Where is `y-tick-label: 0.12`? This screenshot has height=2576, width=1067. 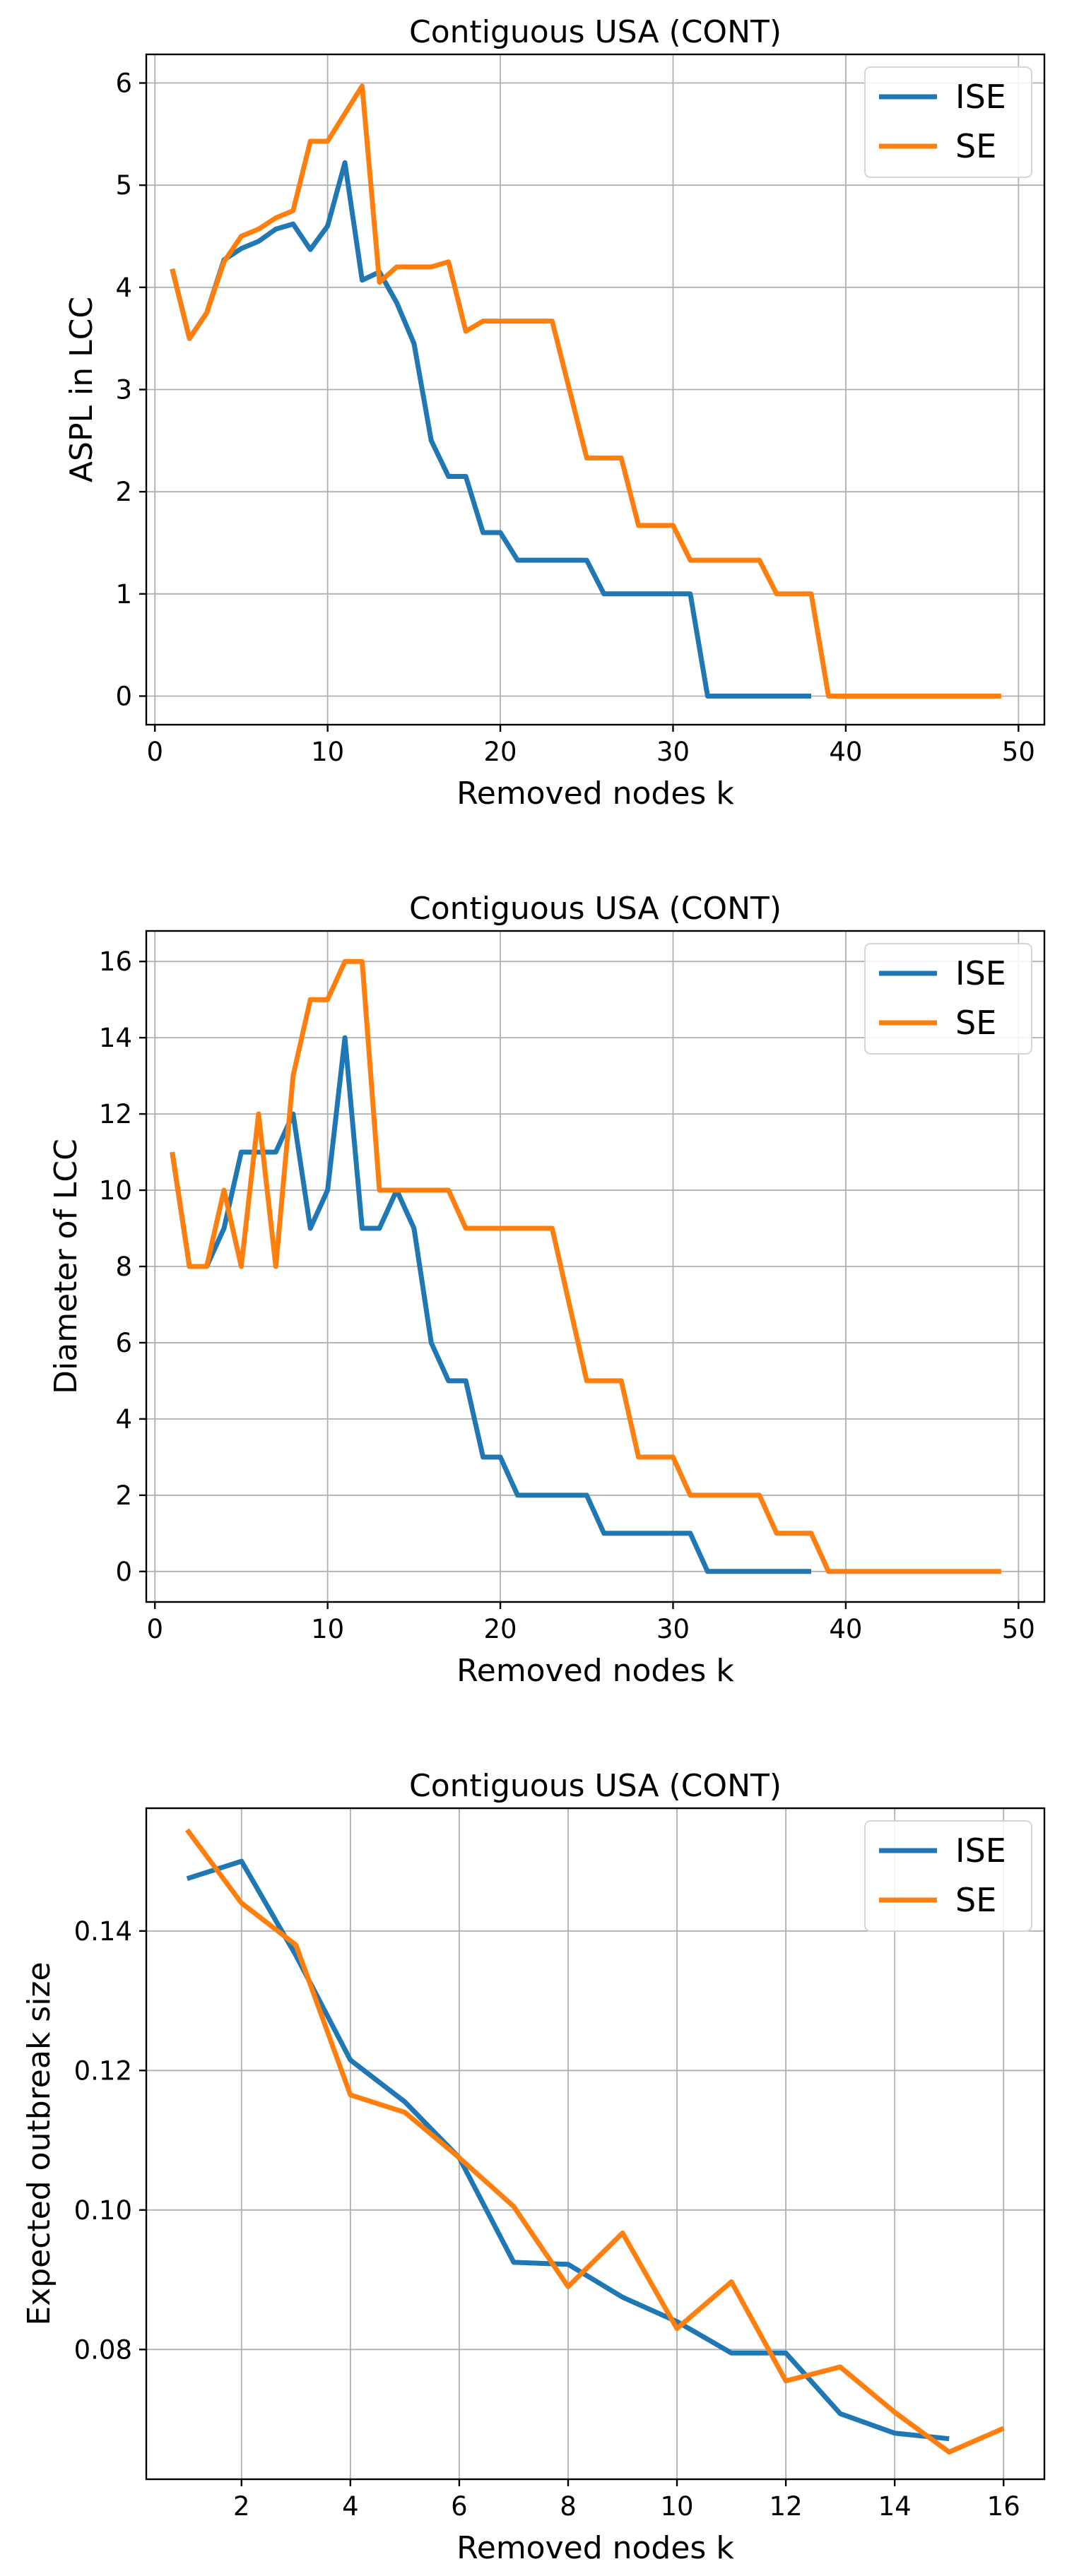
y-tick-label: 0.12 is located at coordinates (103, 2070).